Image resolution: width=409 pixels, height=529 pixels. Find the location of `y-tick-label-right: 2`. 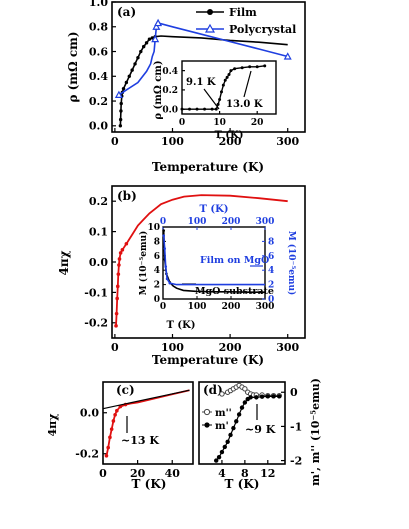

y-tick-label-right: 2 is located at coordinates (271, 286).